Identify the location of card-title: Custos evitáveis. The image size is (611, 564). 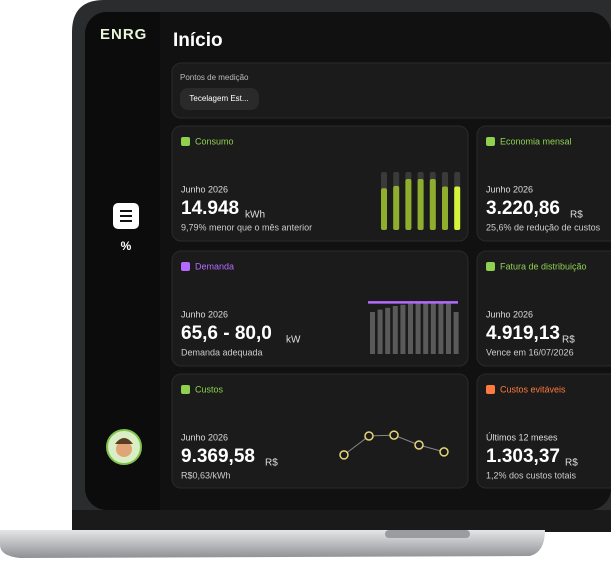
(533, 389).